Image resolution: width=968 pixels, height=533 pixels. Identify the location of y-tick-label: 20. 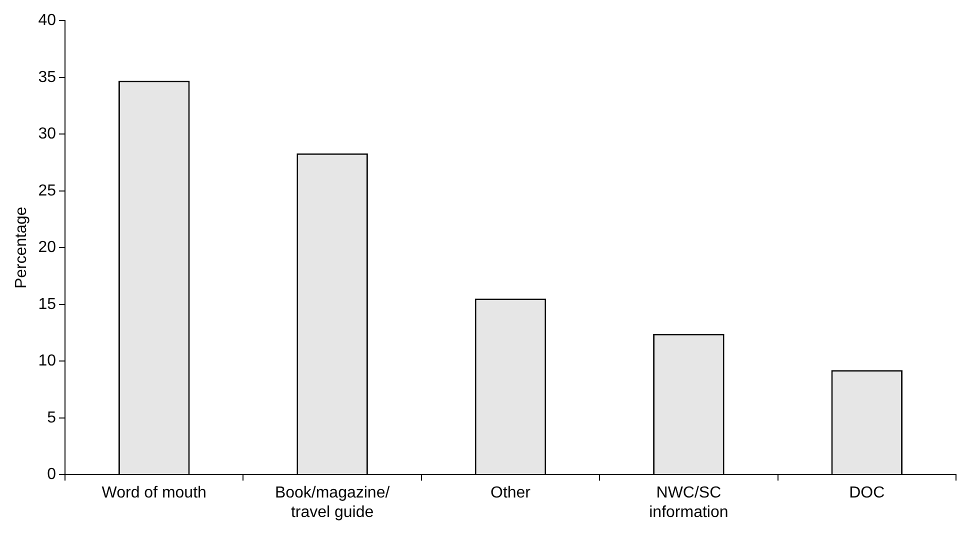
(47, 247).